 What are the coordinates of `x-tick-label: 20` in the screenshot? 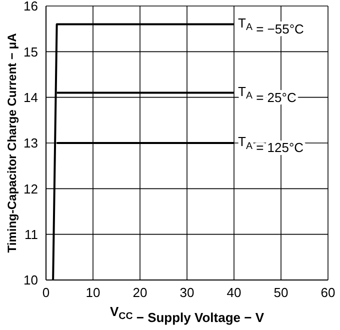 It's located at (140, 292).